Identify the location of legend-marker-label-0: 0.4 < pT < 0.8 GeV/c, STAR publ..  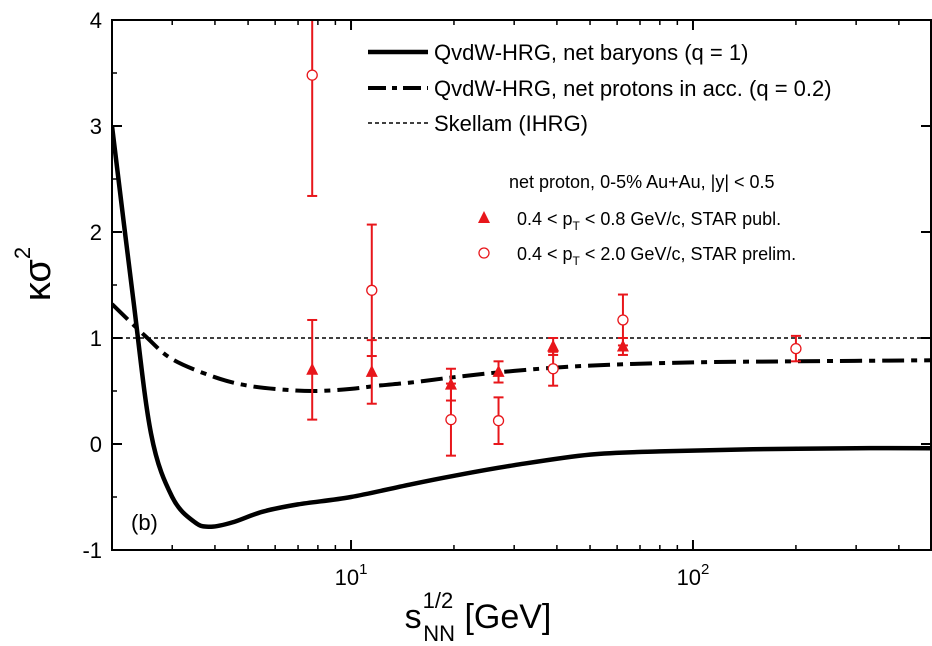
(649, 221).